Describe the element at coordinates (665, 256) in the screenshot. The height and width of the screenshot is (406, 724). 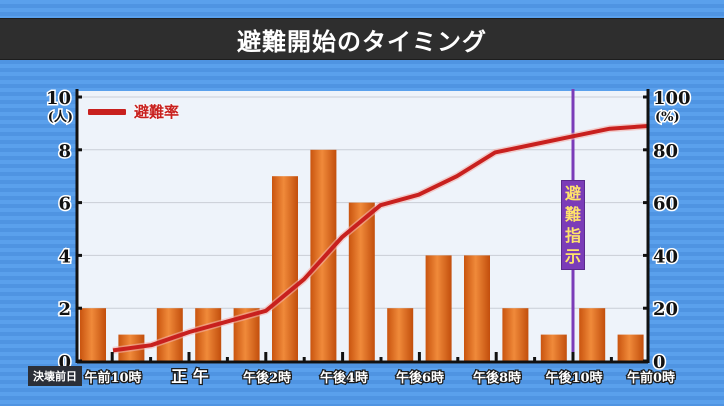
I see `right-axis-tick: 40` at that location.